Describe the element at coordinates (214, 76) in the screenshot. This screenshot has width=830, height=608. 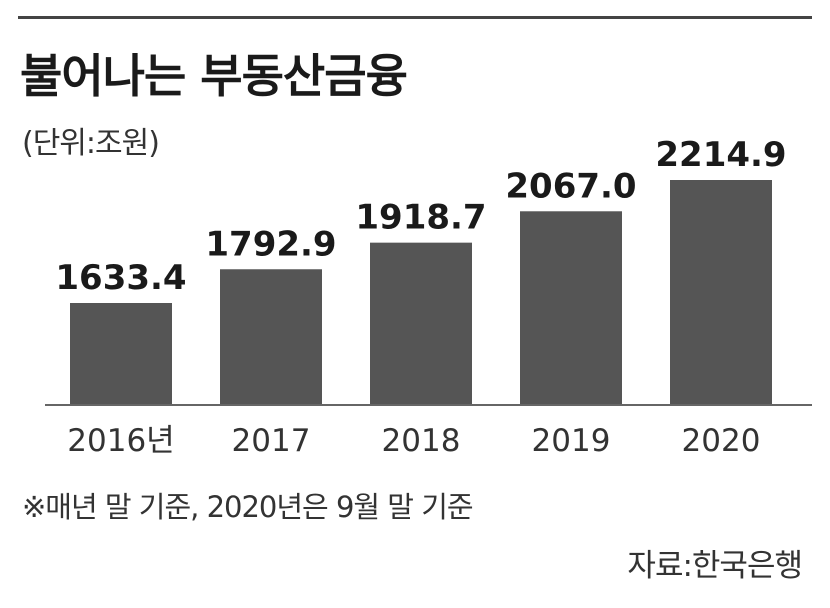
I see `chart-title: 불어나는 부동산금융` at that location.